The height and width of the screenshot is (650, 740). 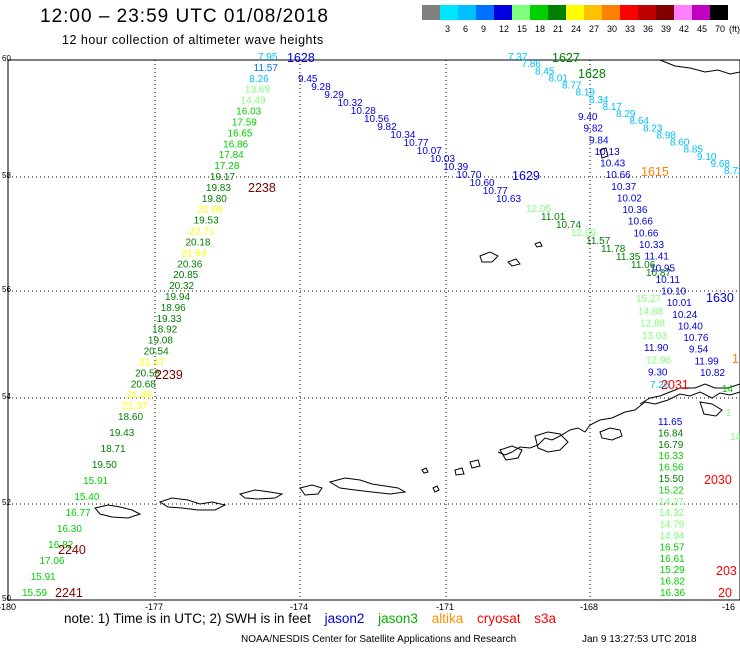 I want to click on swh-value: 7.37, so click(x=518, y=57).